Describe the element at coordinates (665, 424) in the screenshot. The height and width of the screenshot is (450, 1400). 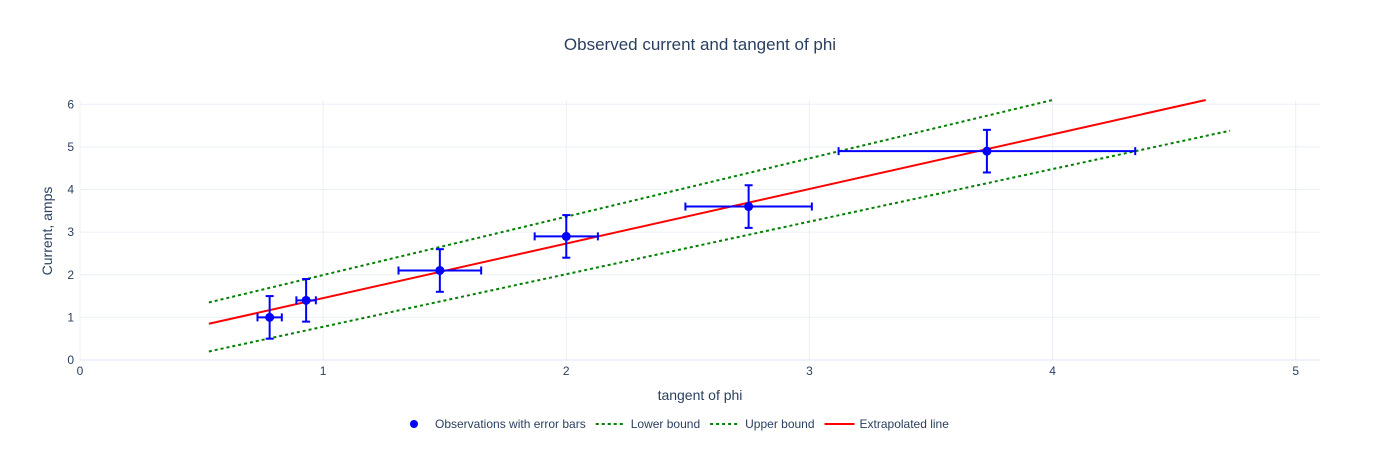
I see `legend-label-lower-bound: Lower bound` at that location.